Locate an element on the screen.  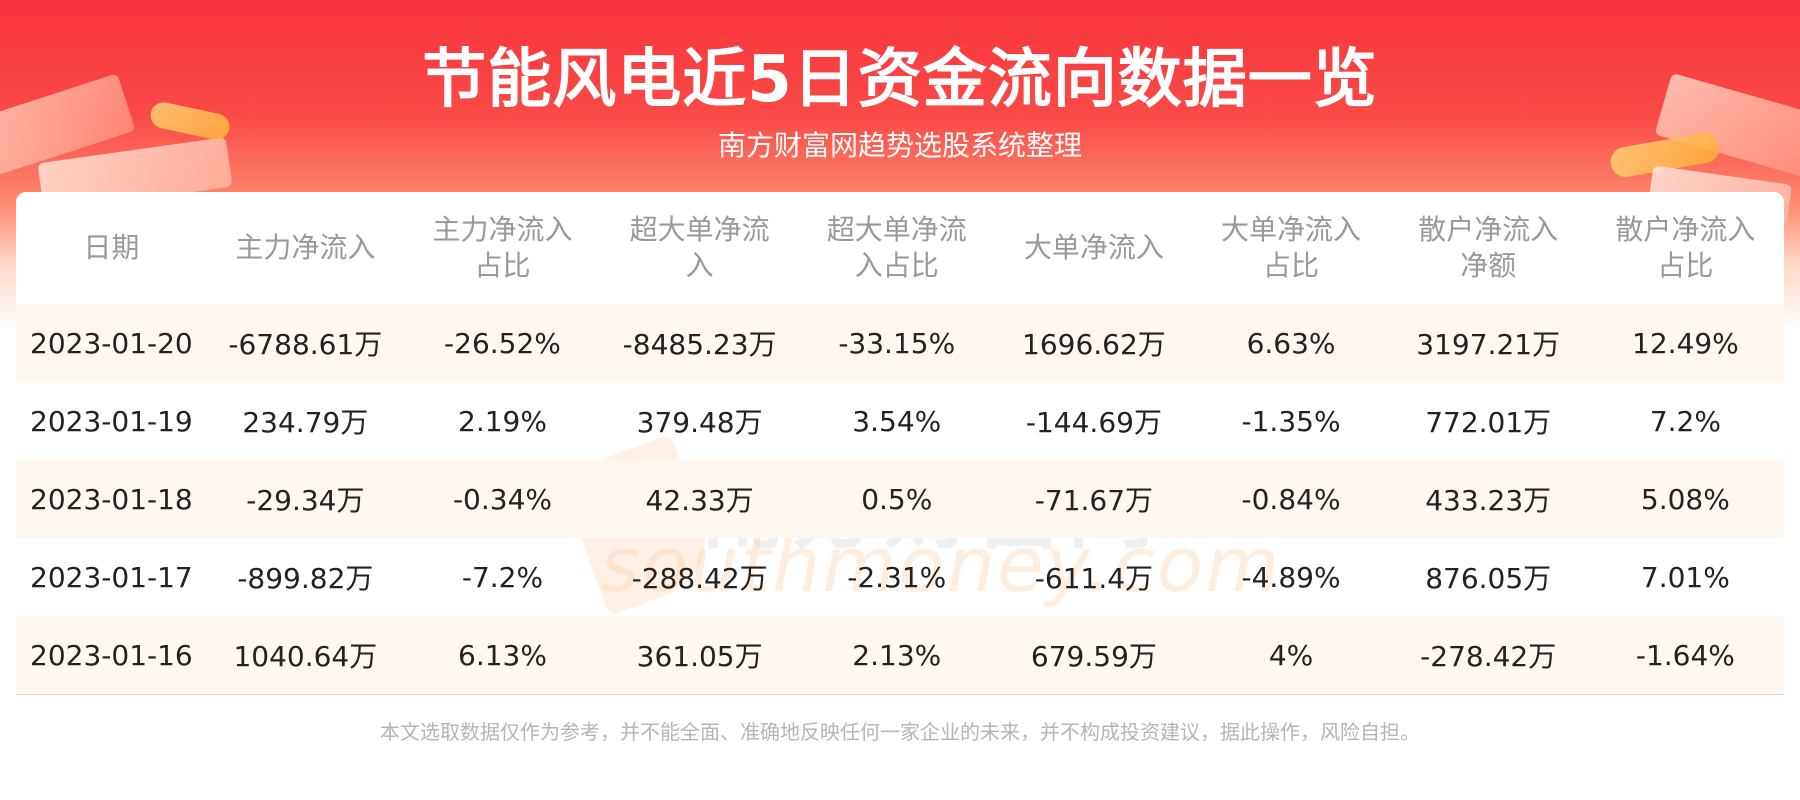
value-cell: 379.48万 is located at coordinates (699, 422).